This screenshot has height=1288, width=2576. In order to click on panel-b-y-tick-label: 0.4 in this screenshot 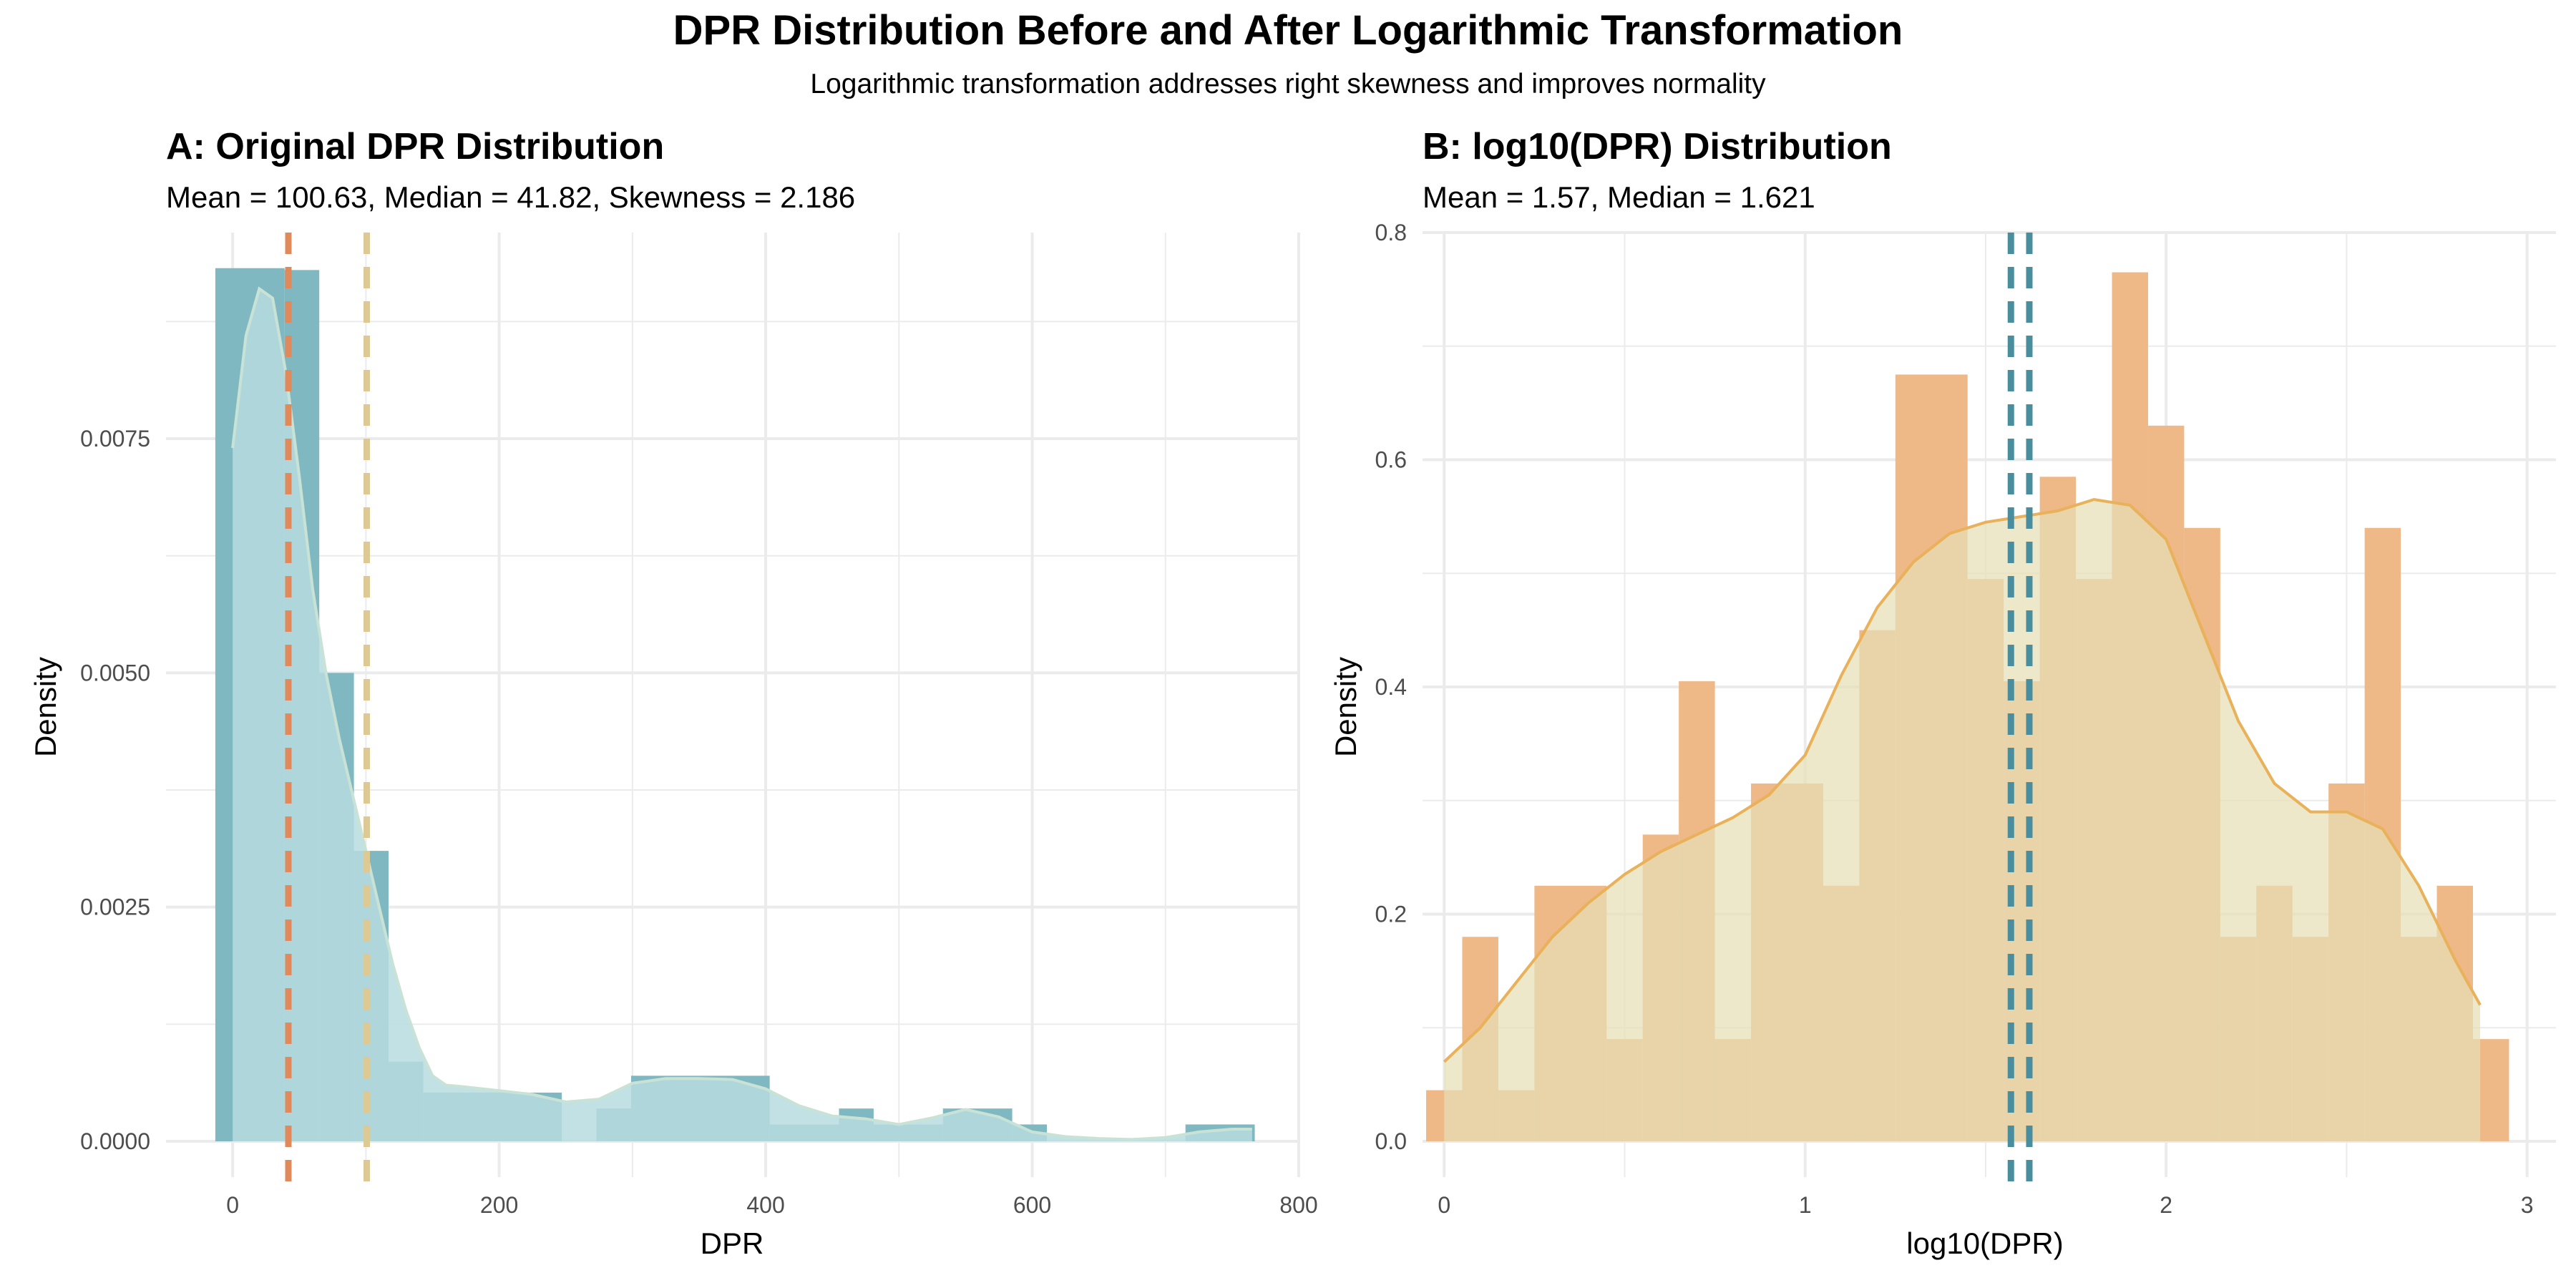, I will do `click(1391, 687)`.